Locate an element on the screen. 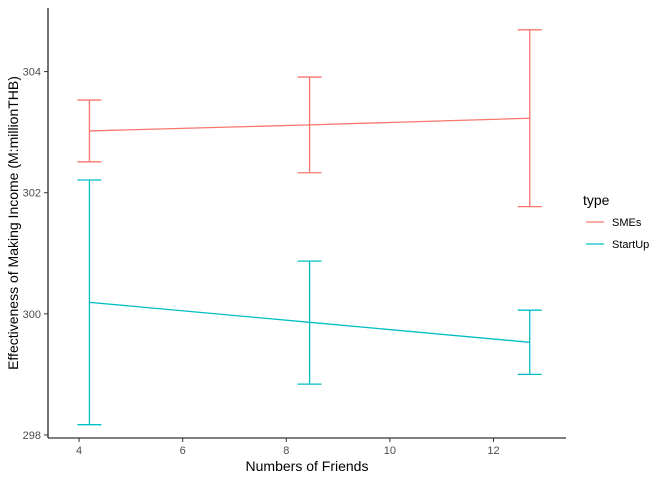  x-tick-label: 6 is located at coordinates (183, 451).